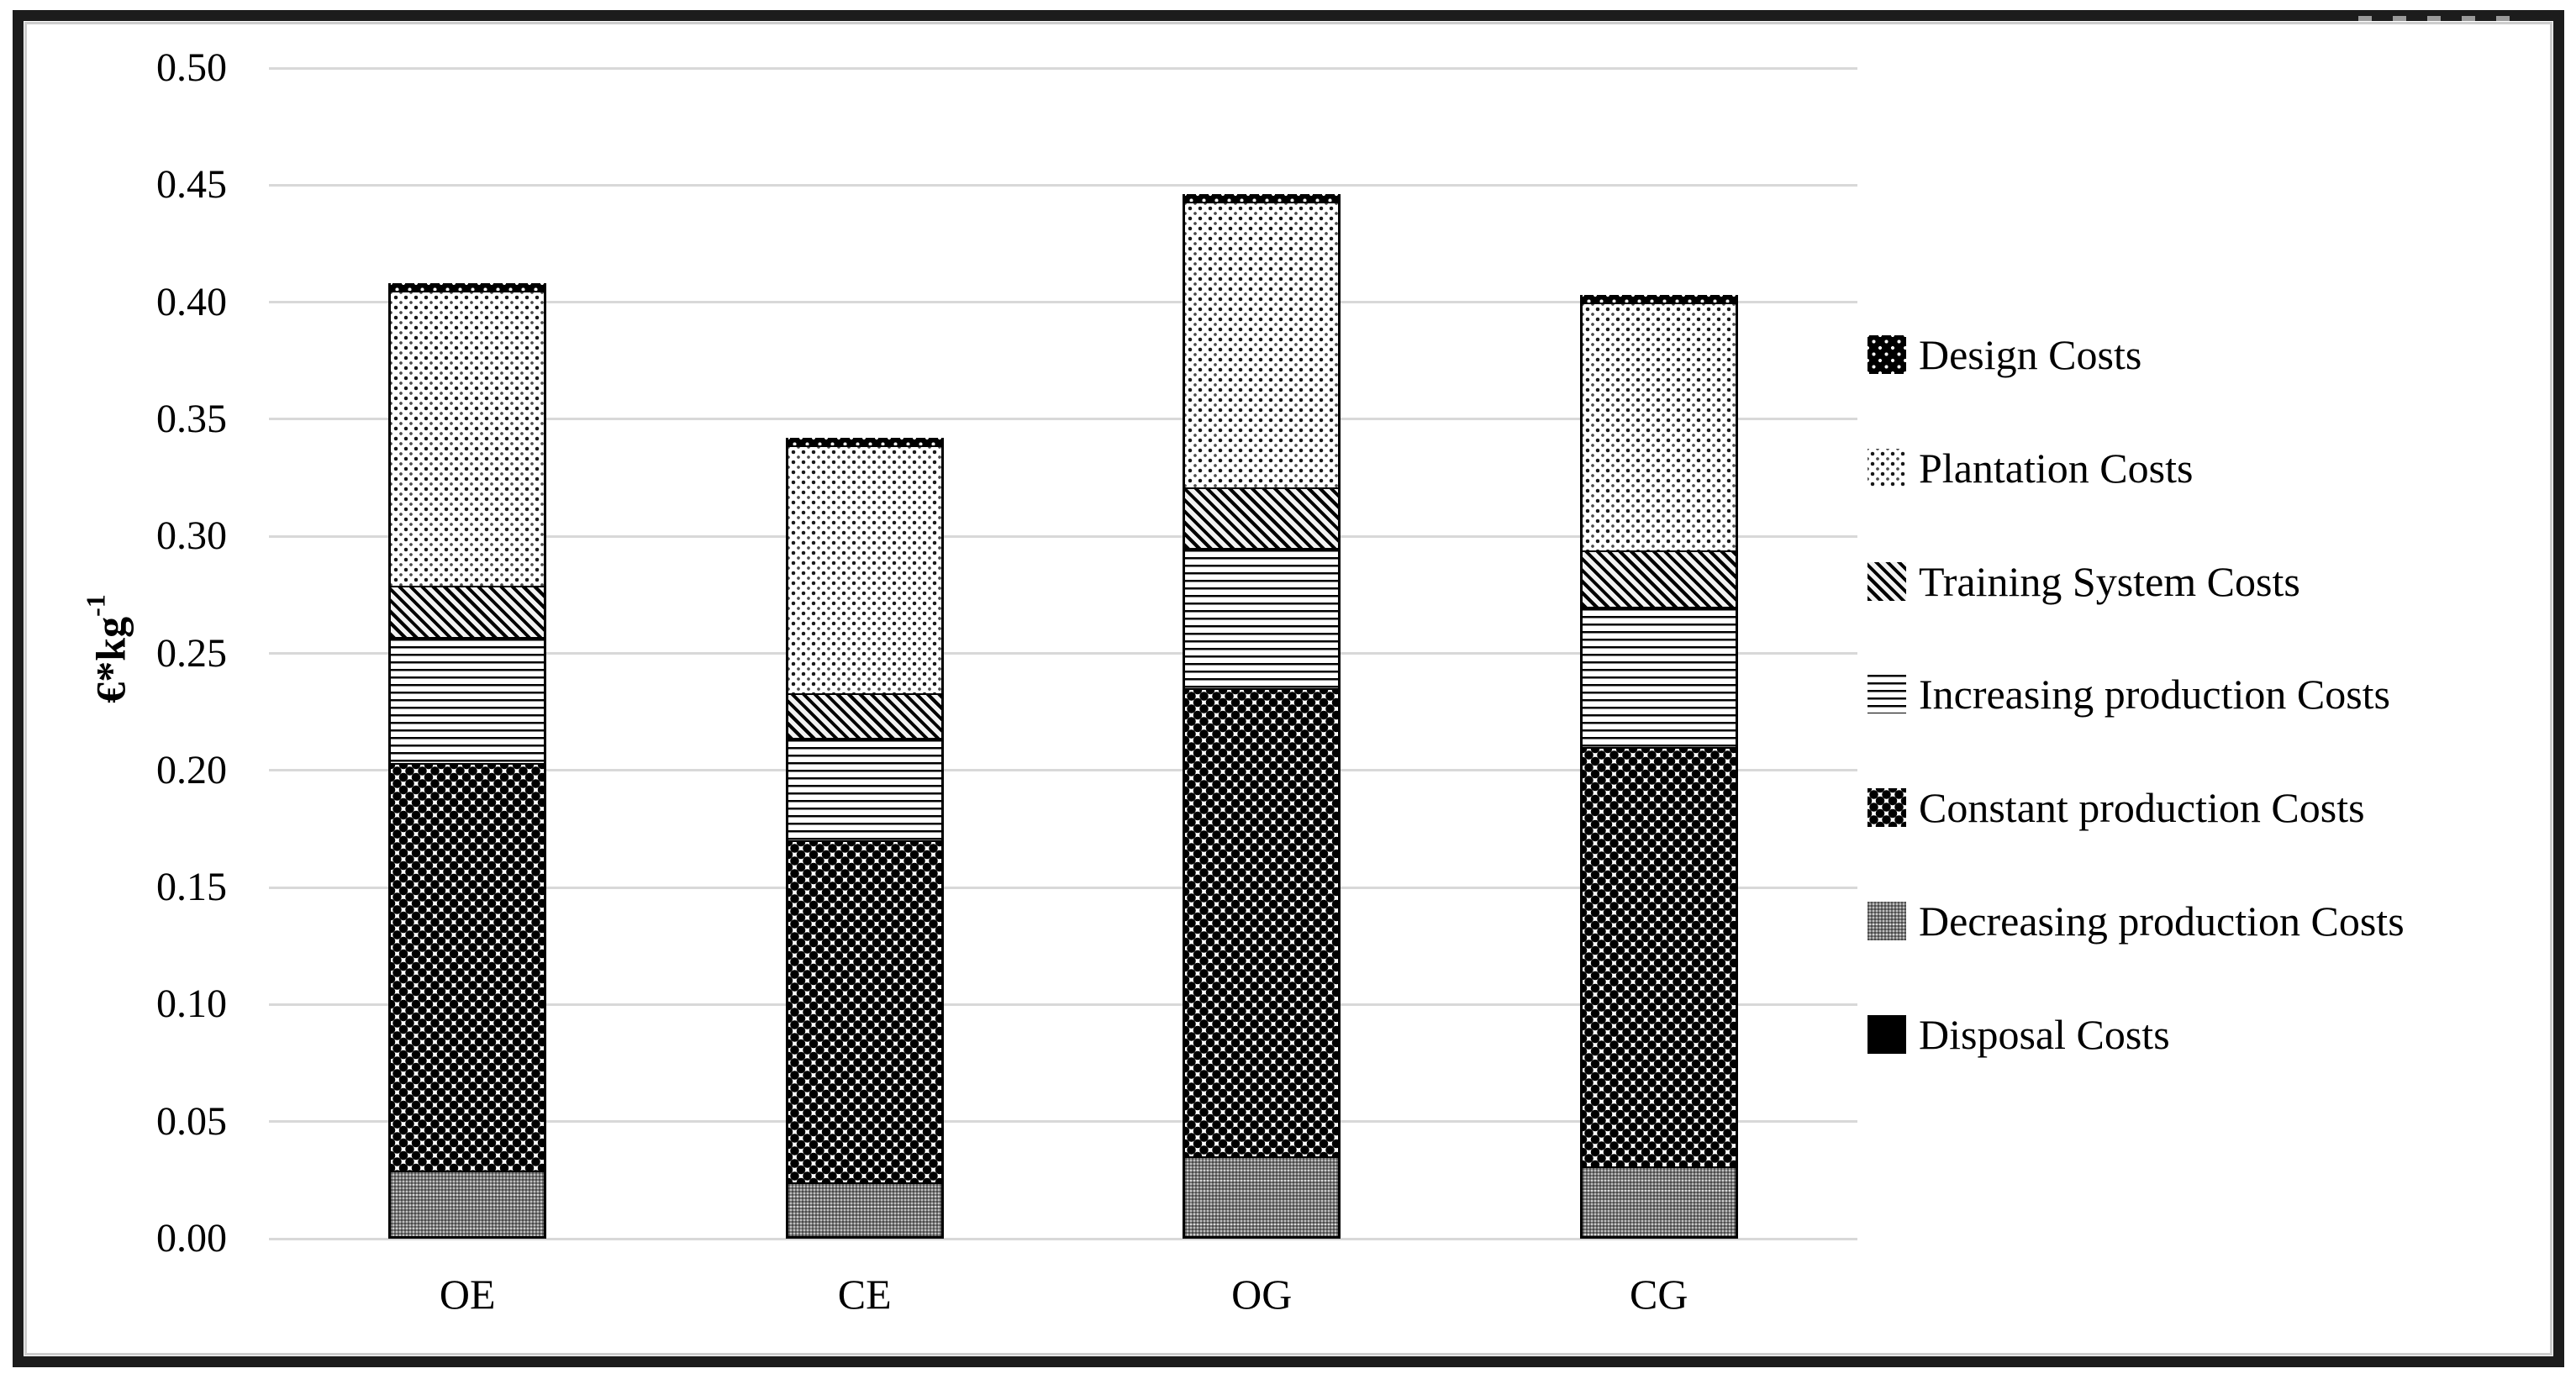  I want to click on legend-item-label: Training System Costs, so click(2109, 581).